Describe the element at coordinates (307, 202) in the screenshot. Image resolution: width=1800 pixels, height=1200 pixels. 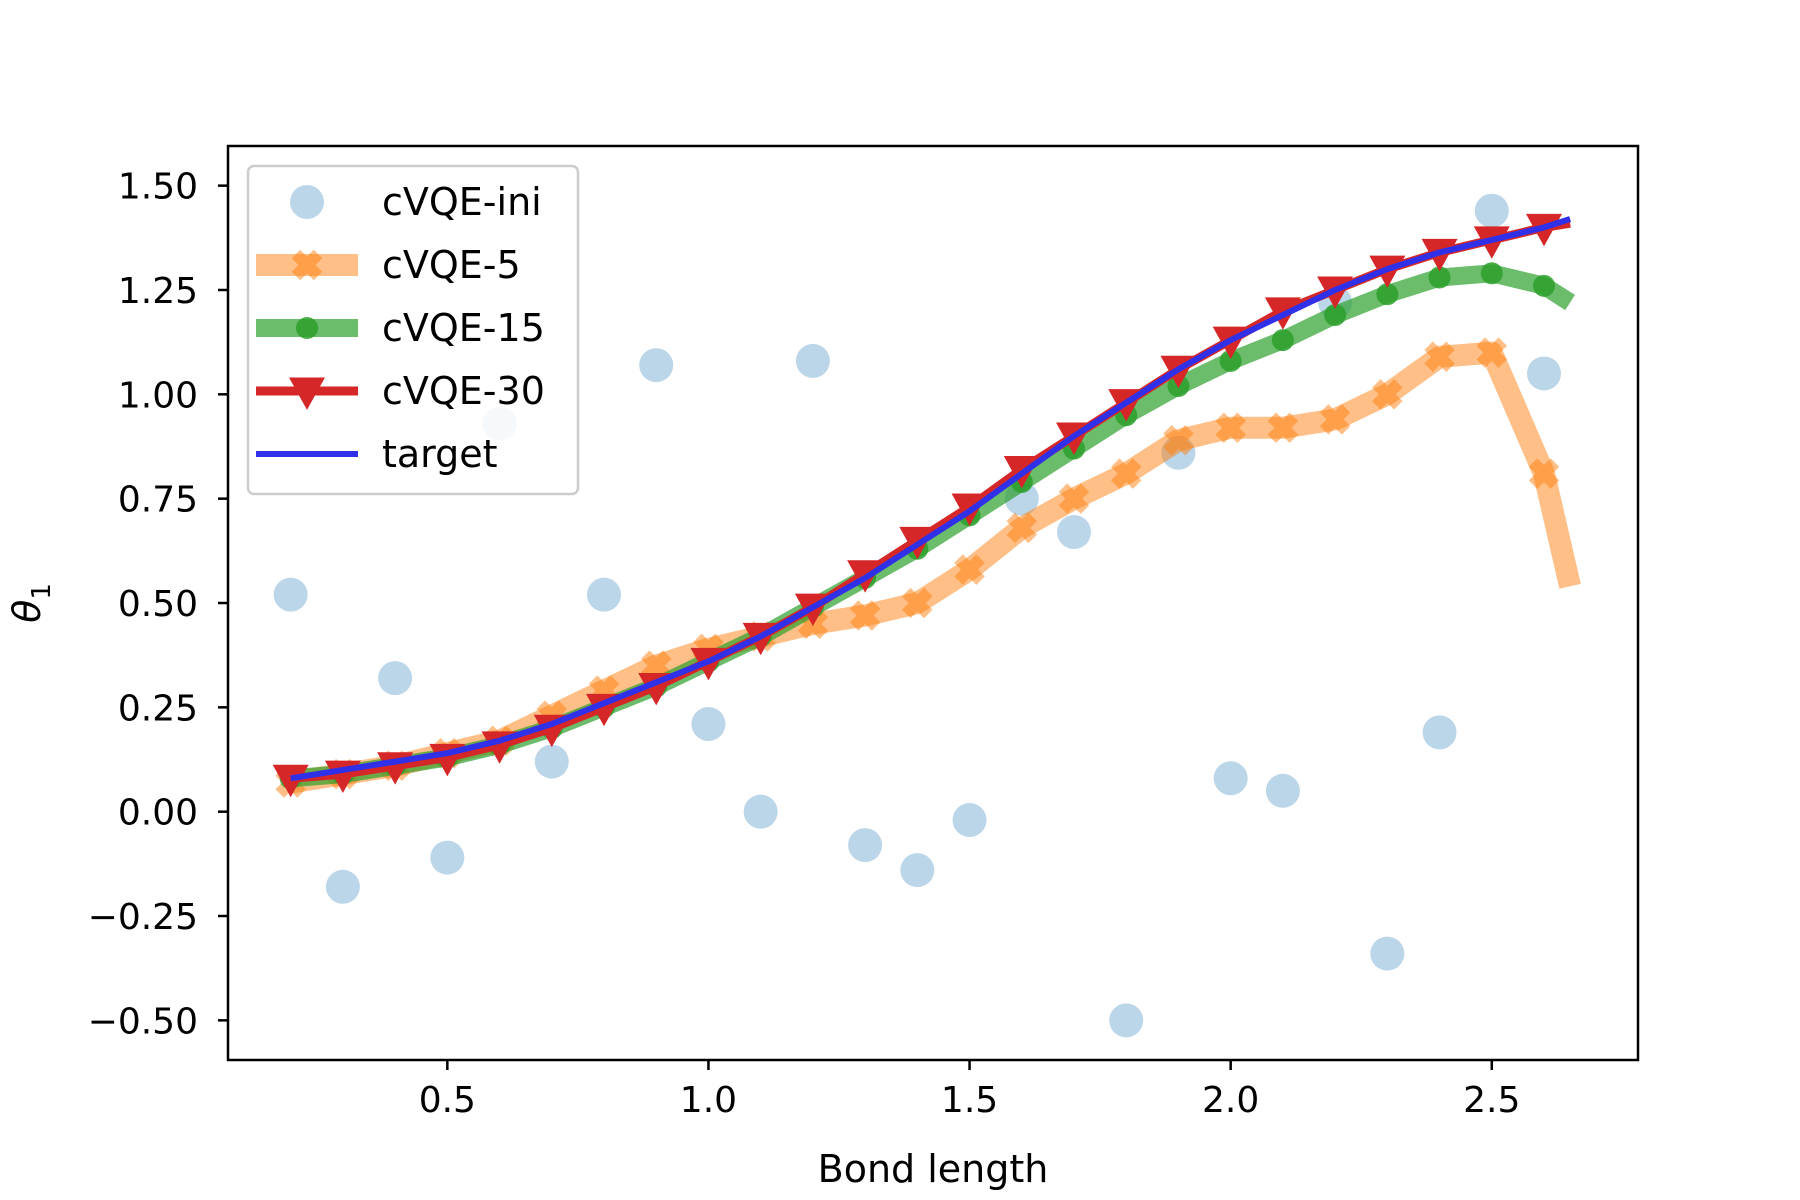
I see `legend-marker-cvqe-ini` at that location.